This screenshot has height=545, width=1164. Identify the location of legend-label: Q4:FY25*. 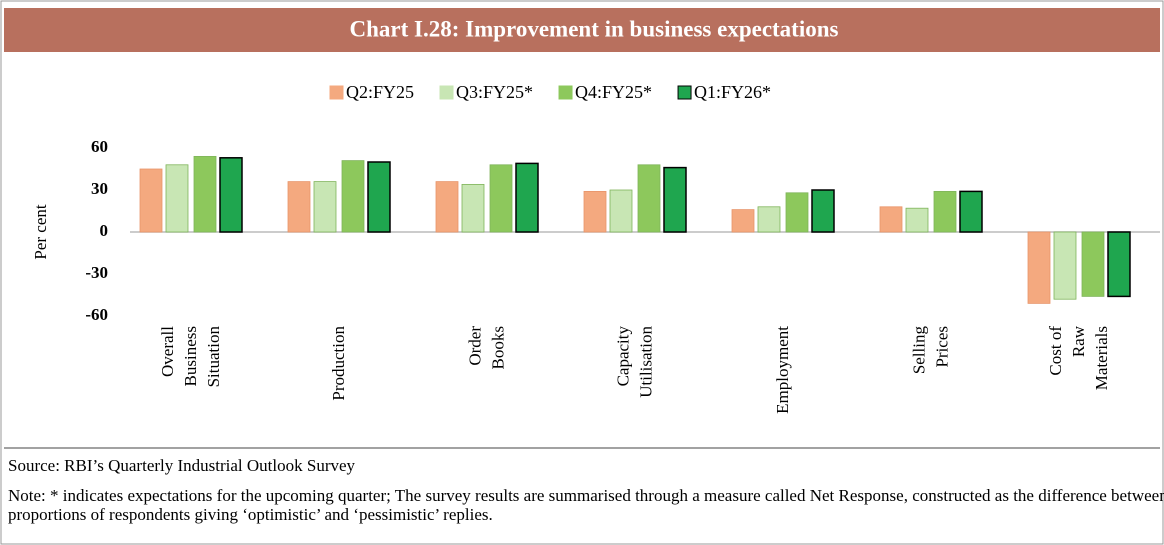
(613, 92).